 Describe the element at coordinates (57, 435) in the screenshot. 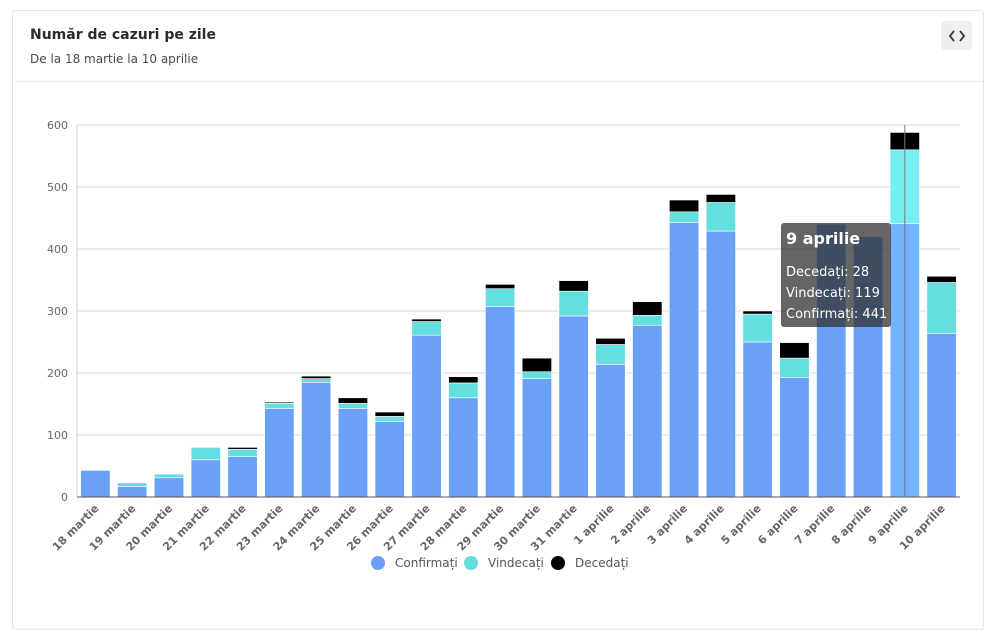

I see `y-tick-label: 100` at that location.